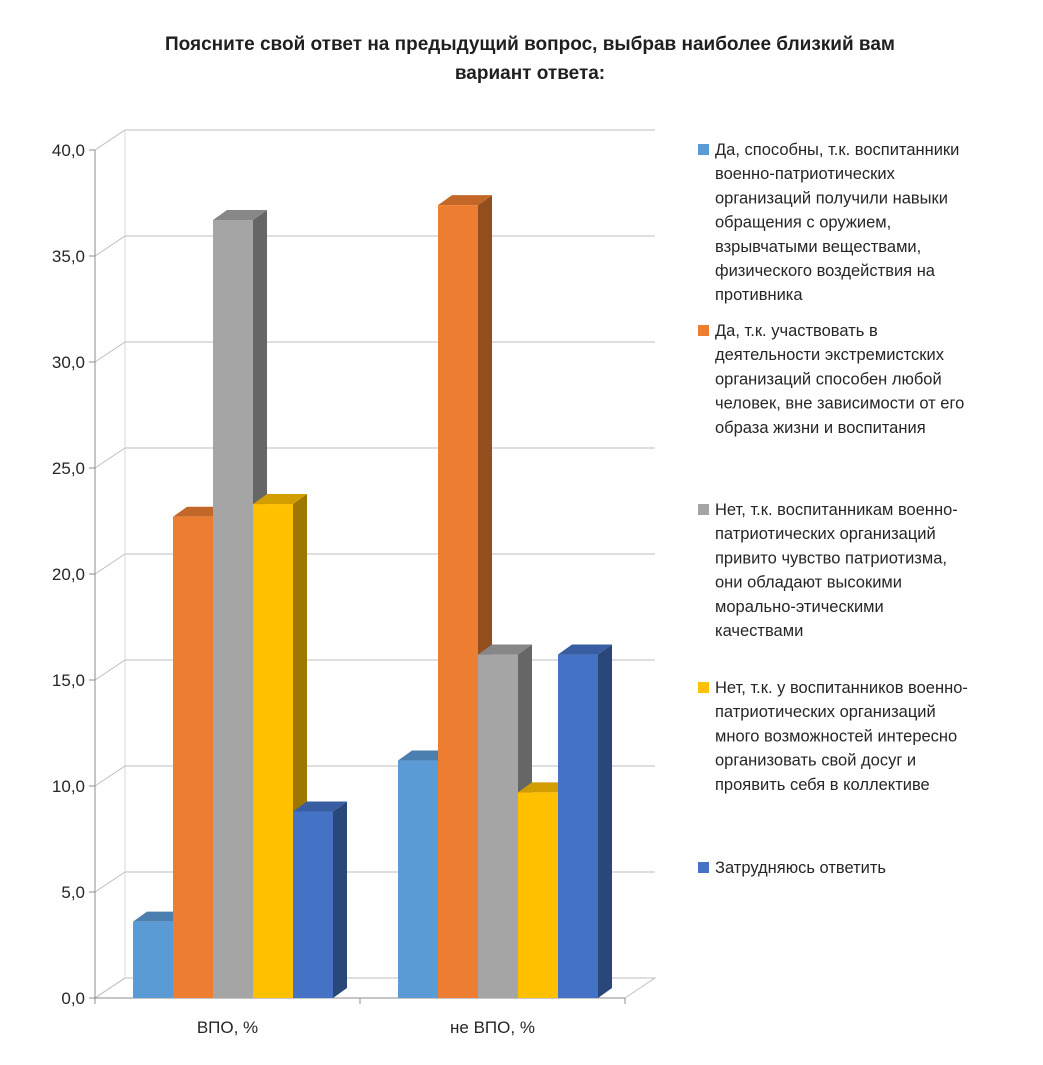 The height and width of the screenshot is (1065, 1043). Describe the element at coordinates (808, 583) in the screenshot. I see `legend-label: они обладают высокими` at that location.